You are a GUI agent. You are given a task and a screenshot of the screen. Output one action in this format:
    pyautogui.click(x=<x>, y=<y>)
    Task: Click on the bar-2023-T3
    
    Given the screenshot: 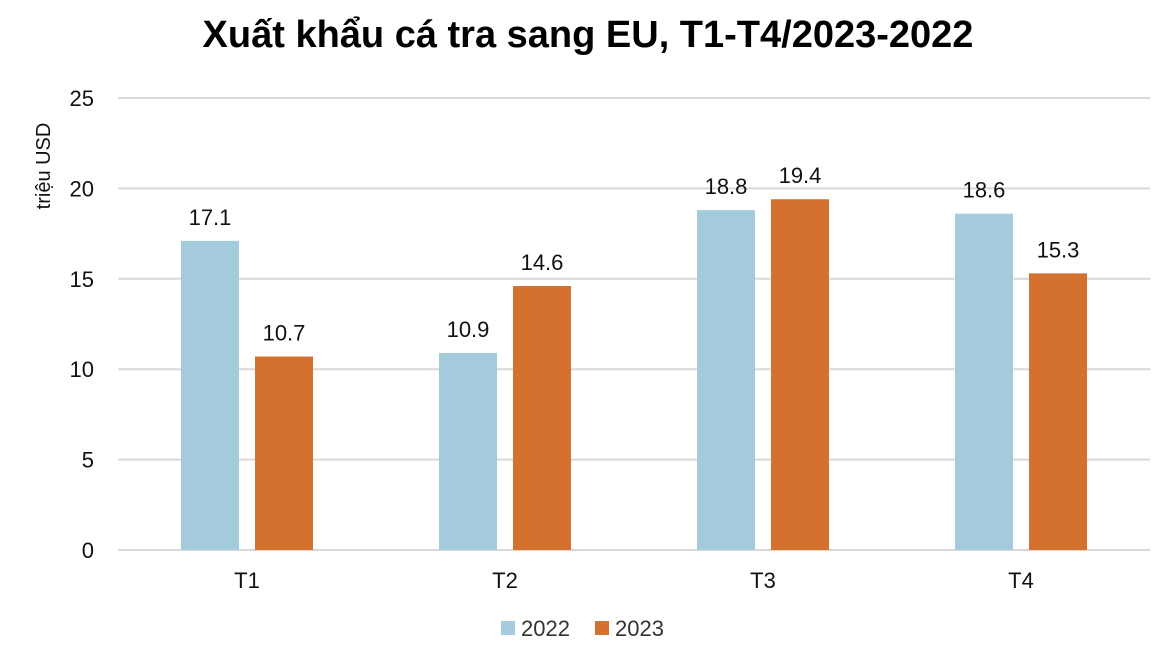 What is the action you would take?
    pyautogui.click(x=800, y=375)
    